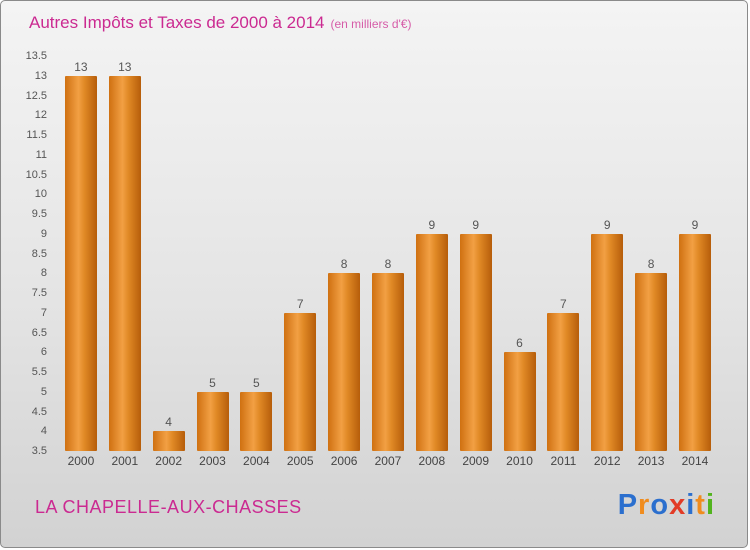 This screenshot has height=550, width=750. I want to click on chart-subtitle: (en milliers d'€), so click(371, 24).